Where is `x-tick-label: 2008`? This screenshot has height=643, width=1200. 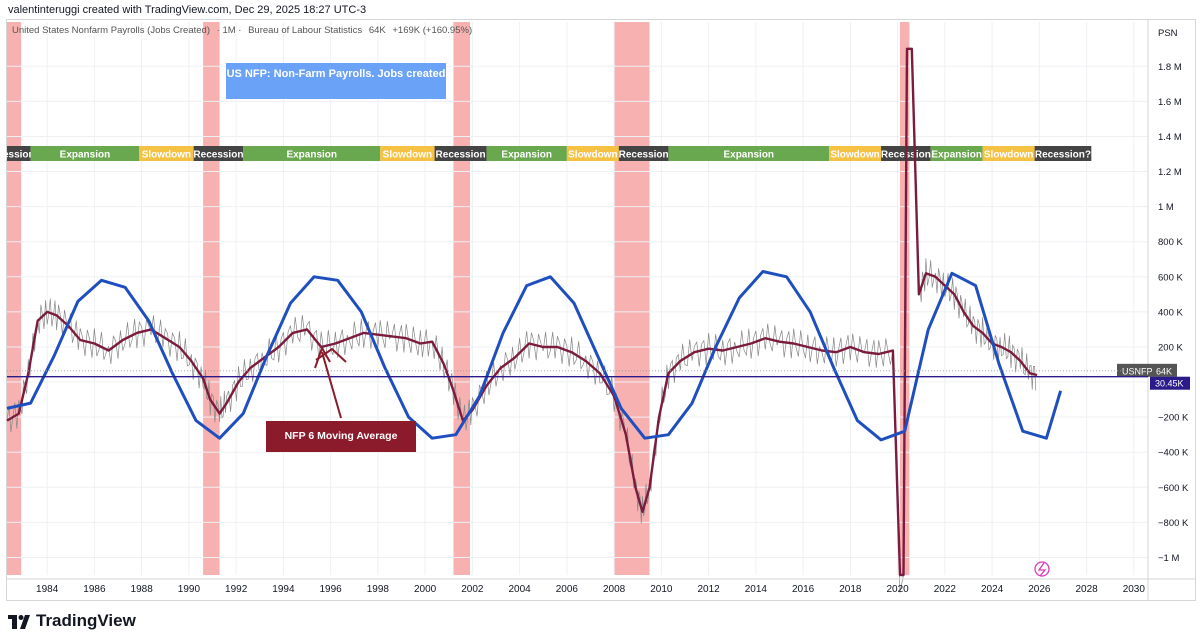 x-tick-label: 2008 is located at coordinates (614, 589).